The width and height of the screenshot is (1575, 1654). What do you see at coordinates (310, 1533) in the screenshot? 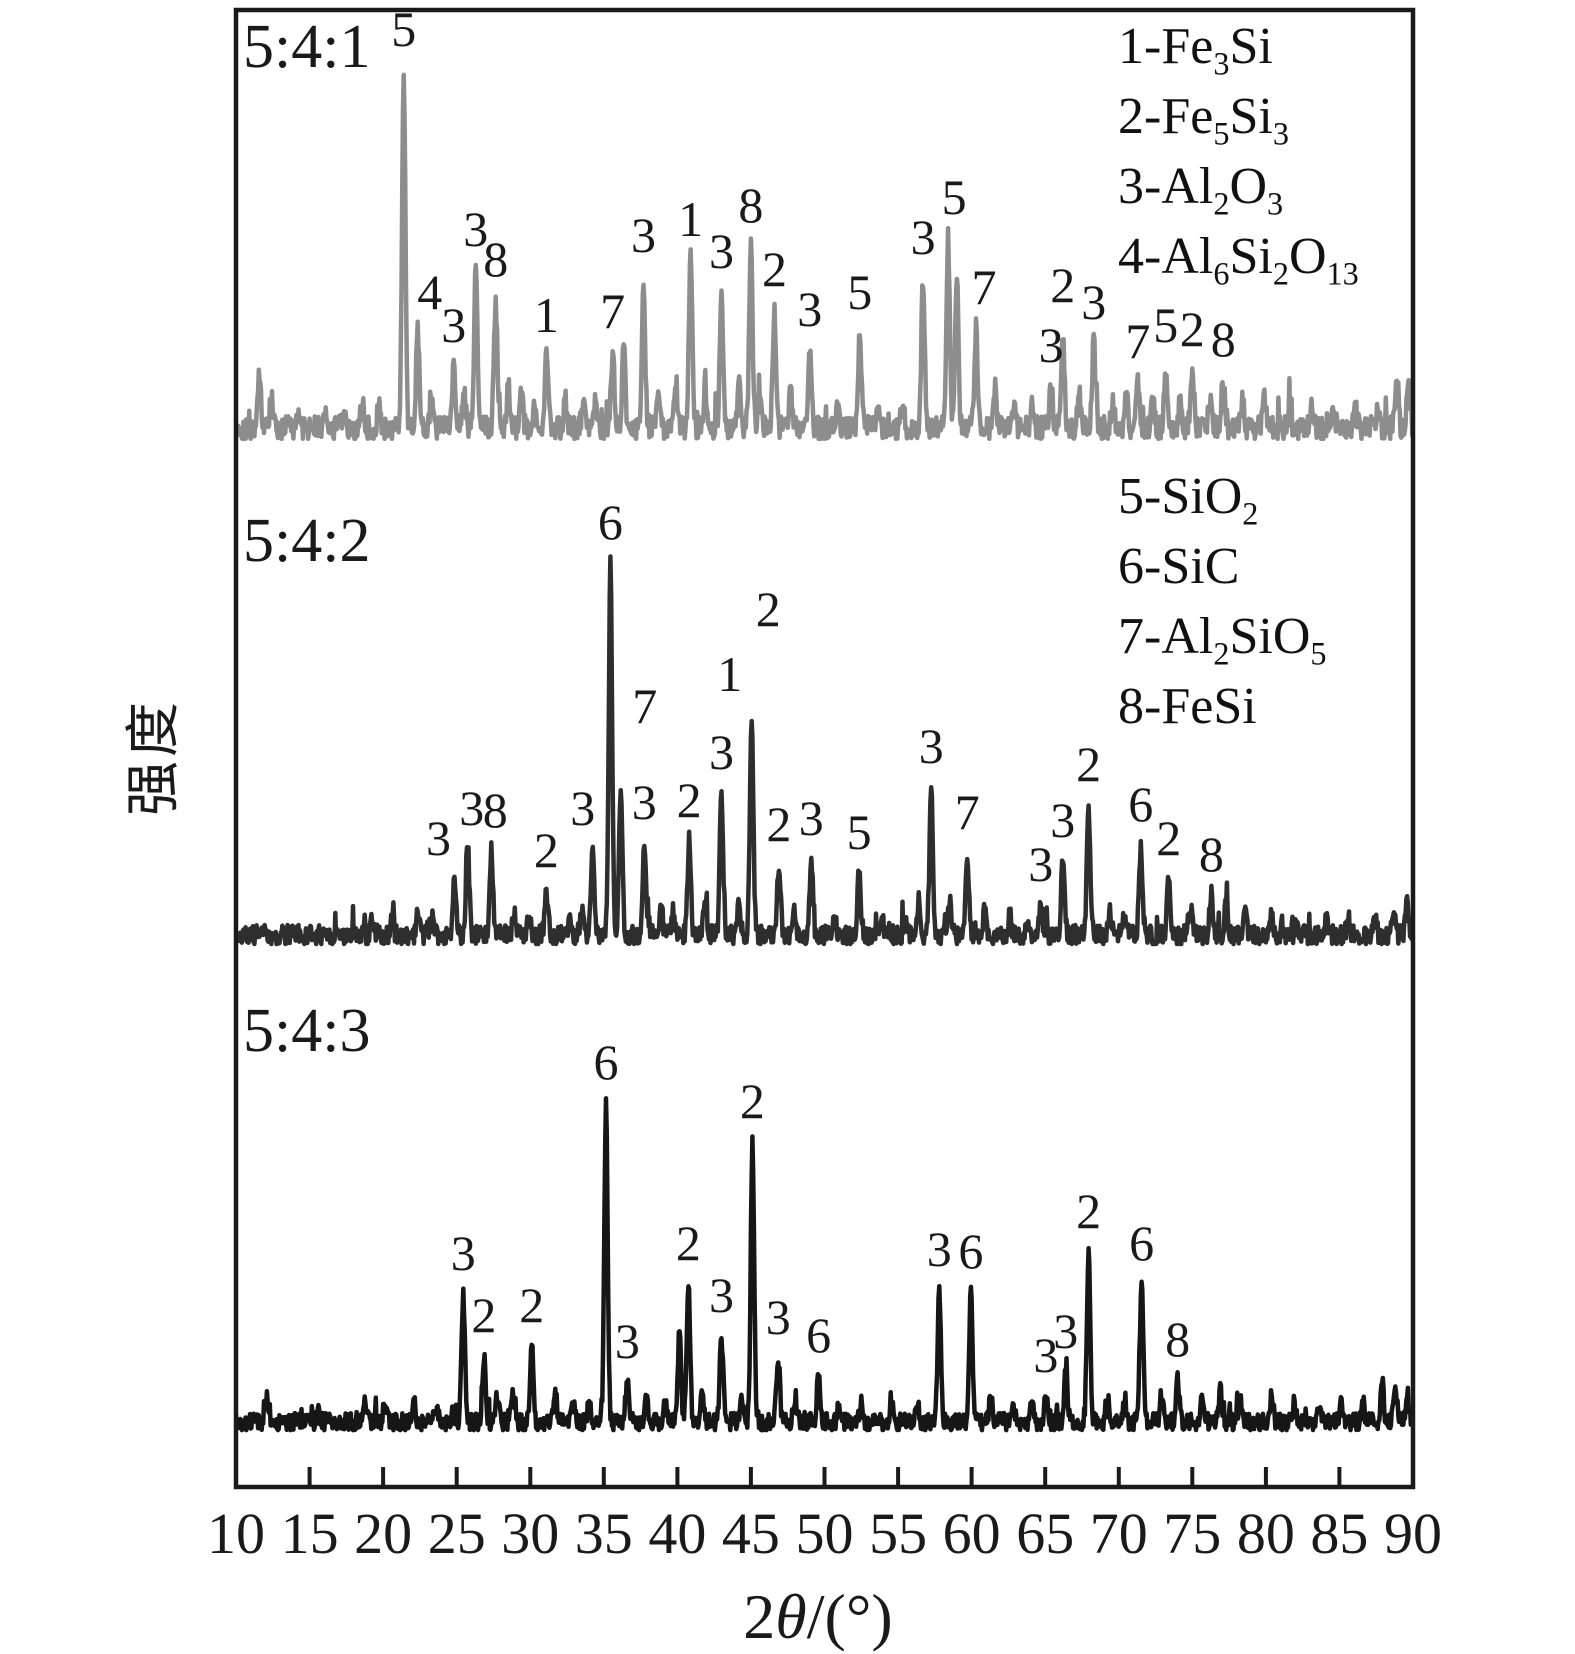
I see `x-tick-label-15: 15` at bounding box center [310, 1533].